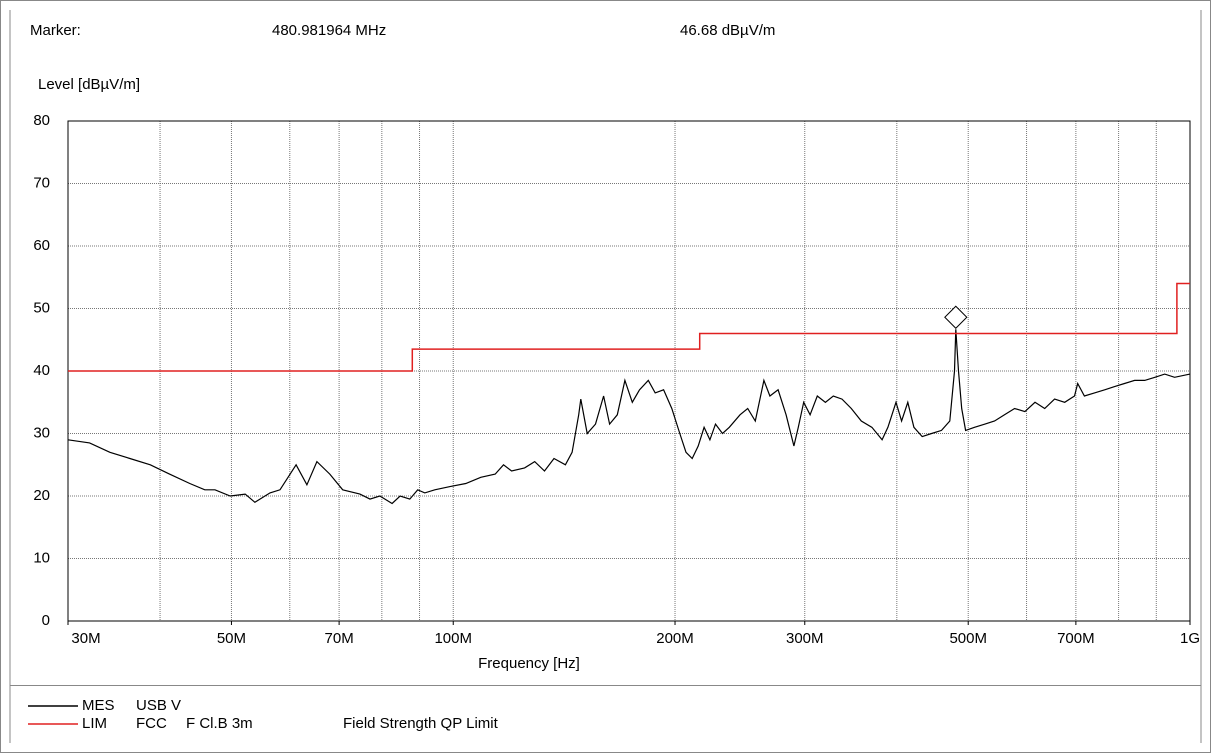 This screenshot has height=753, width=1211. What do you see at coordinates (41, 495) in the screenshot?
I see `y-tick-label: 20` at bounding box center [41, 495].